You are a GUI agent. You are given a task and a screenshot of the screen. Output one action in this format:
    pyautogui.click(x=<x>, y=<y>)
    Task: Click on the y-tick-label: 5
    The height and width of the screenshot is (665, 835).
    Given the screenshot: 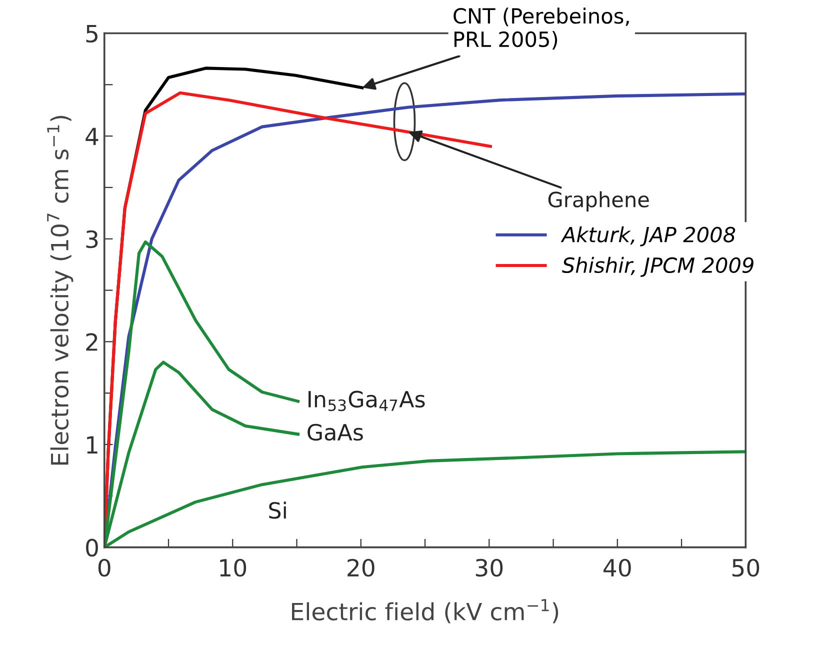 What is the action you would take?
    pyautogui.click(x=92, y=34)
    